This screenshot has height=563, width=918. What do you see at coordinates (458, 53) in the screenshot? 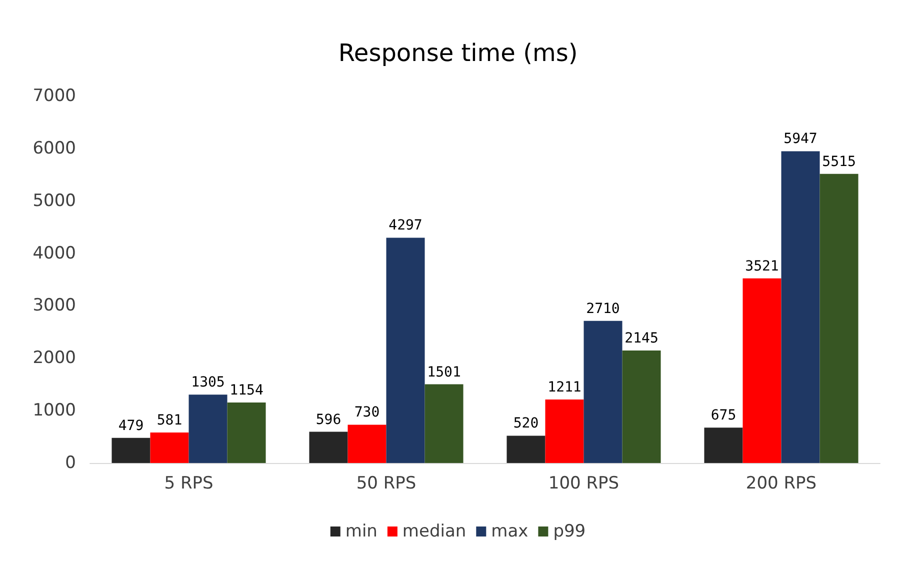
I see `chart-title: Response time (ms)` at bounding box center [458, 53].